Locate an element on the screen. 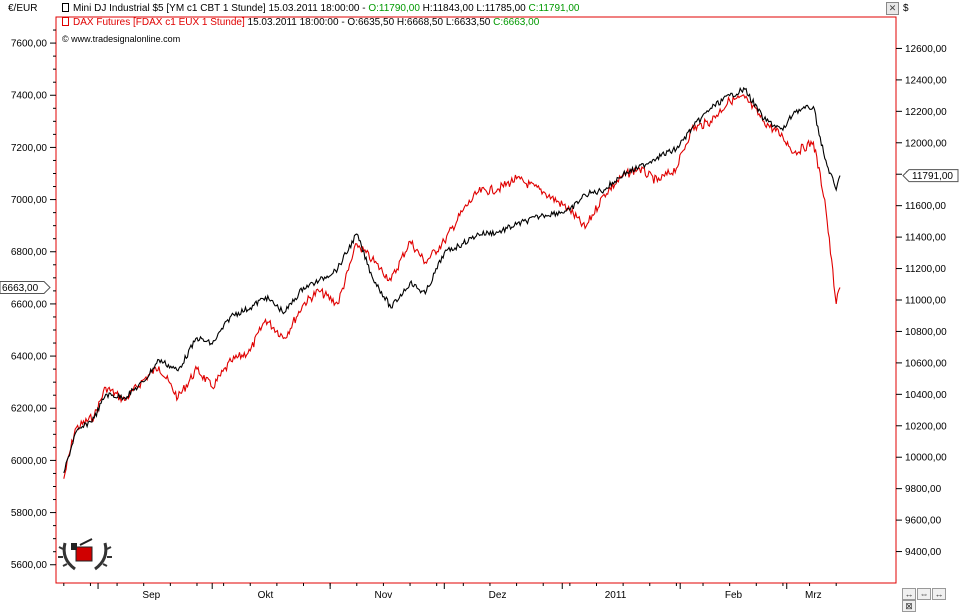 The height and width of the screenshot is (612, 960). right-tick-label: 9600,00 is located at coordinates (923, 521).